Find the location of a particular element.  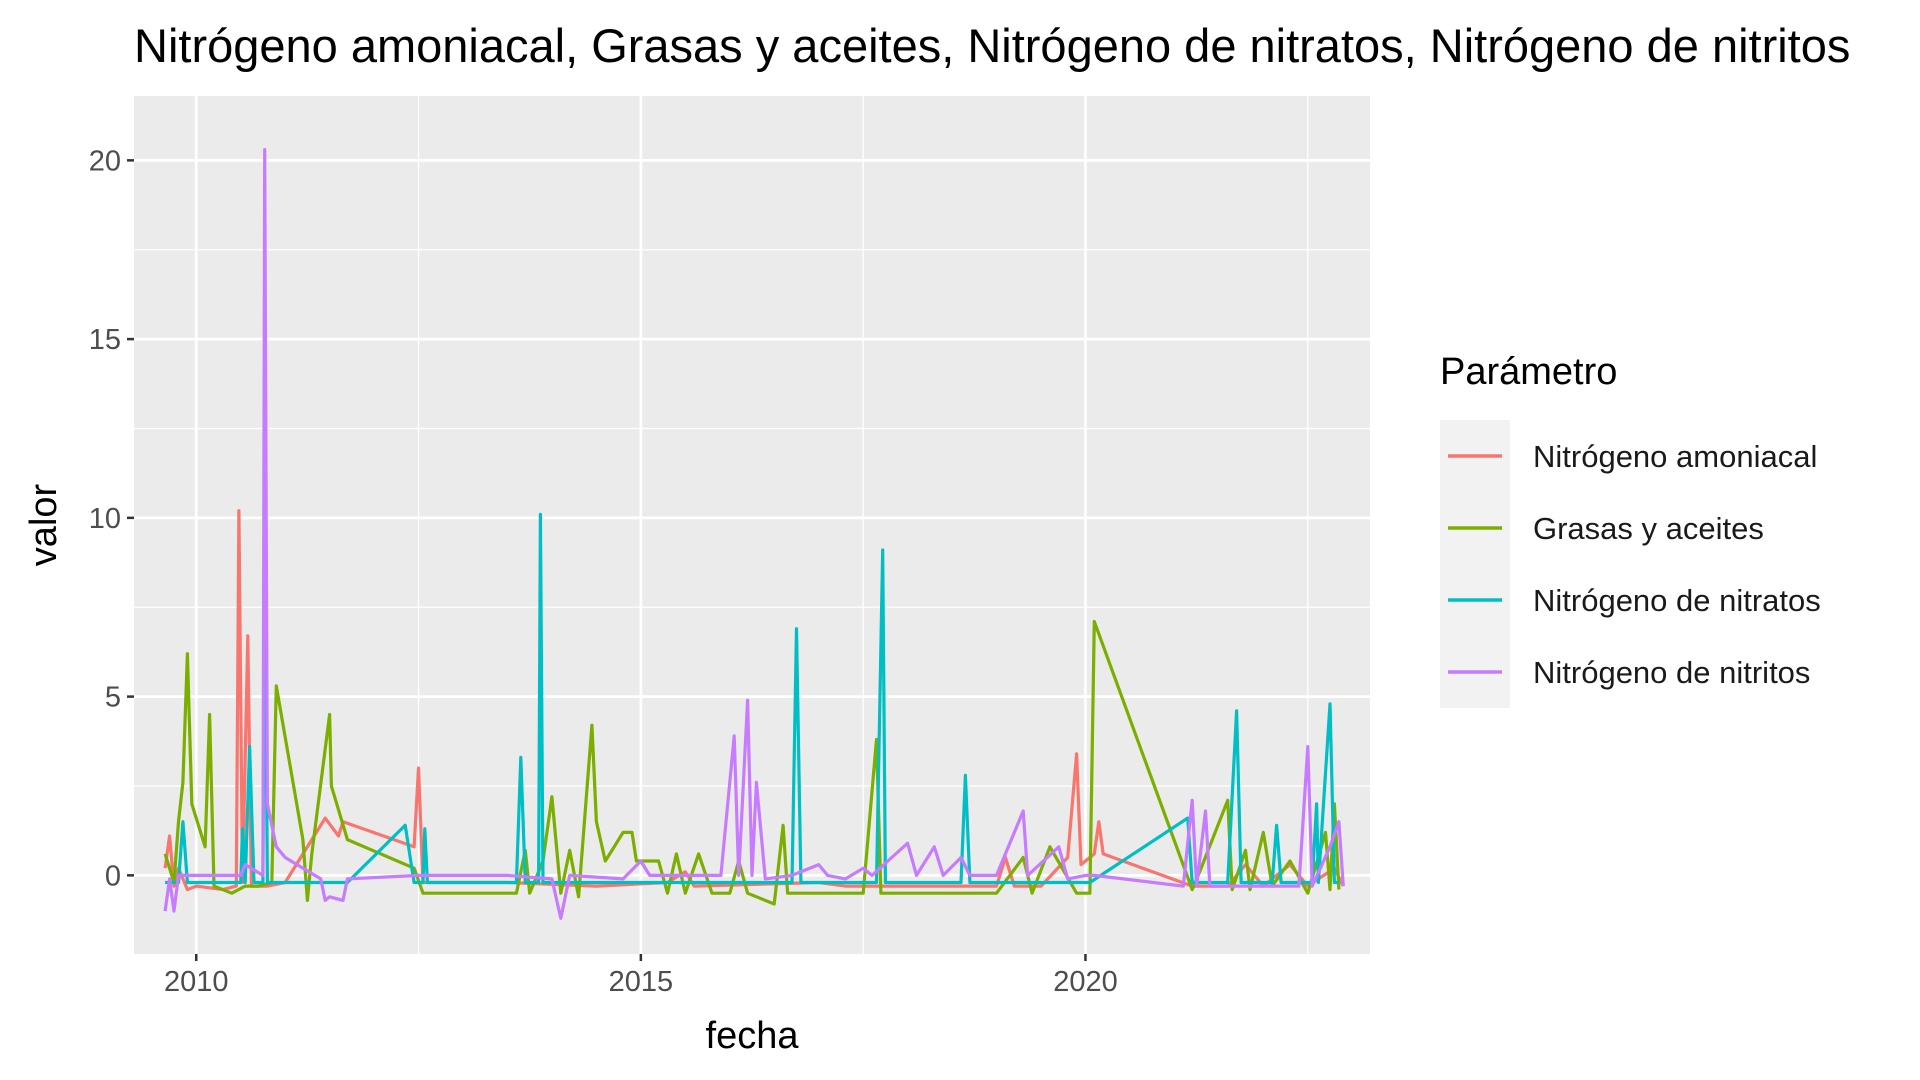

y-tick-label: 20 is located at coordinates (105, 161).